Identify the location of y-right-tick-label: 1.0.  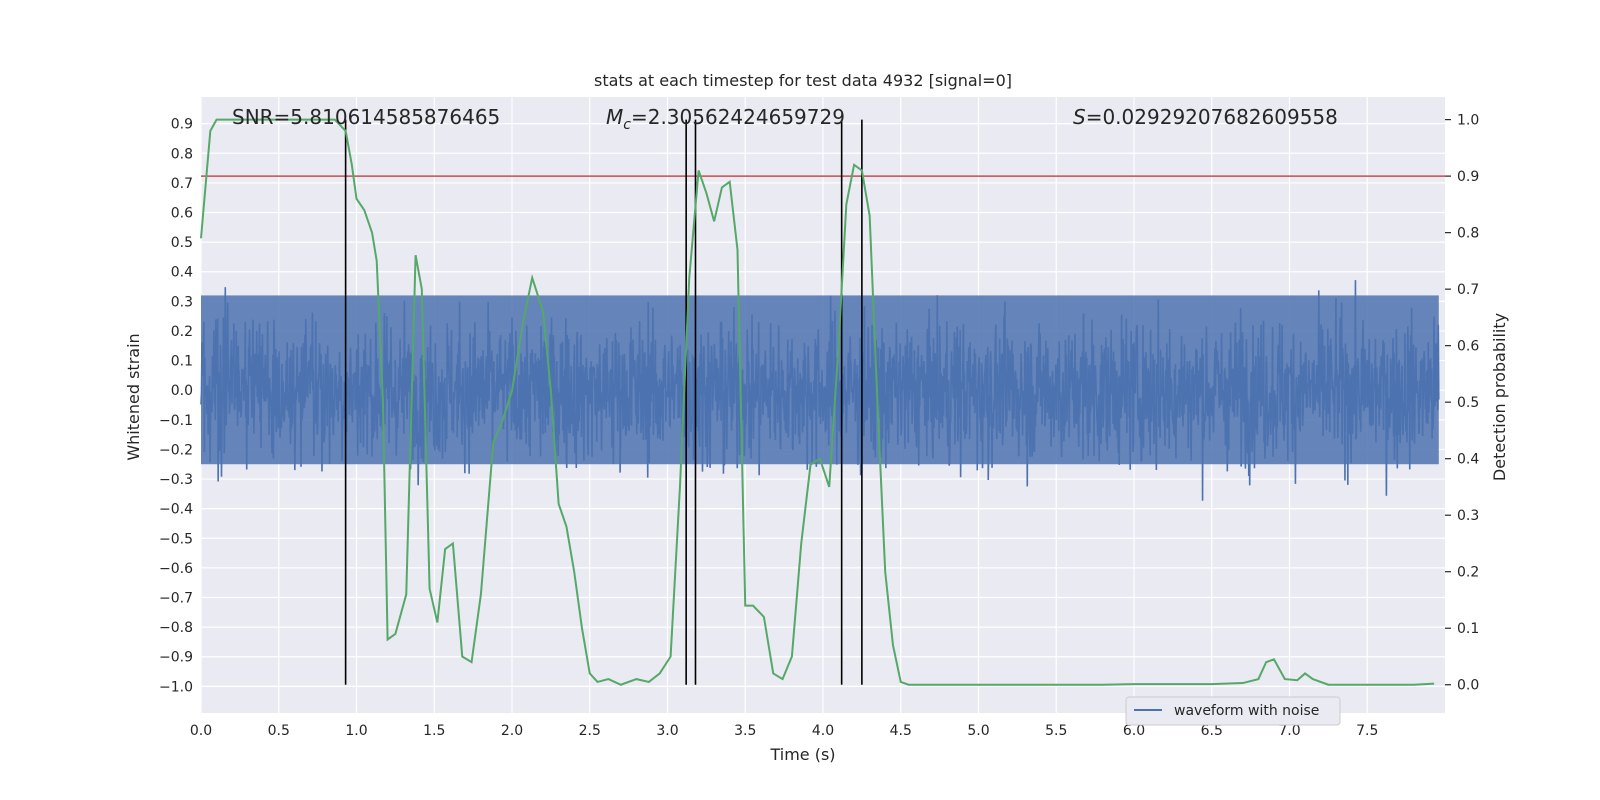
(1468, 121).